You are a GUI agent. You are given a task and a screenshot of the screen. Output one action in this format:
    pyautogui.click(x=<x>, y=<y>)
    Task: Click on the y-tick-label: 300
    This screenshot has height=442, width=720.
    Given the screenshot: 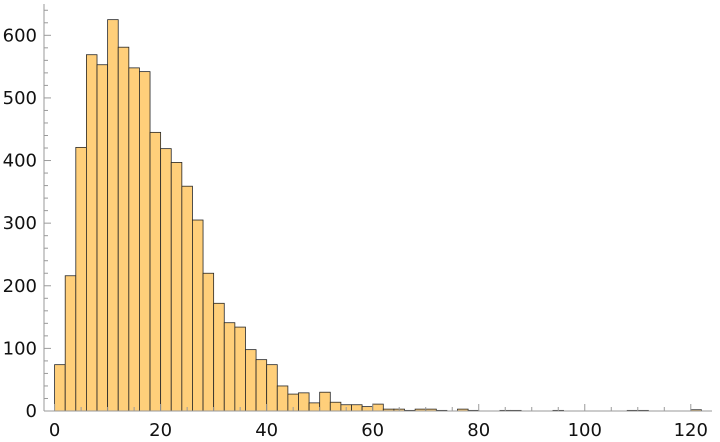 What is the action you would take?
    pyautogui.click(x=20, y=223)
    